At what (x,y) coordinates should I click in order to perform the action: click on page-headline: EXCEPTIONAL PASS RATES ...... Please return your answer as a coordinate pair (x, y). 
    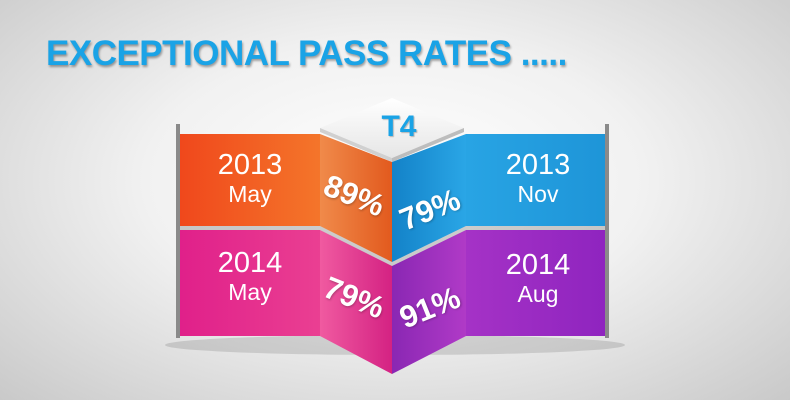
    Looking at the image, I should click on (306, 53).